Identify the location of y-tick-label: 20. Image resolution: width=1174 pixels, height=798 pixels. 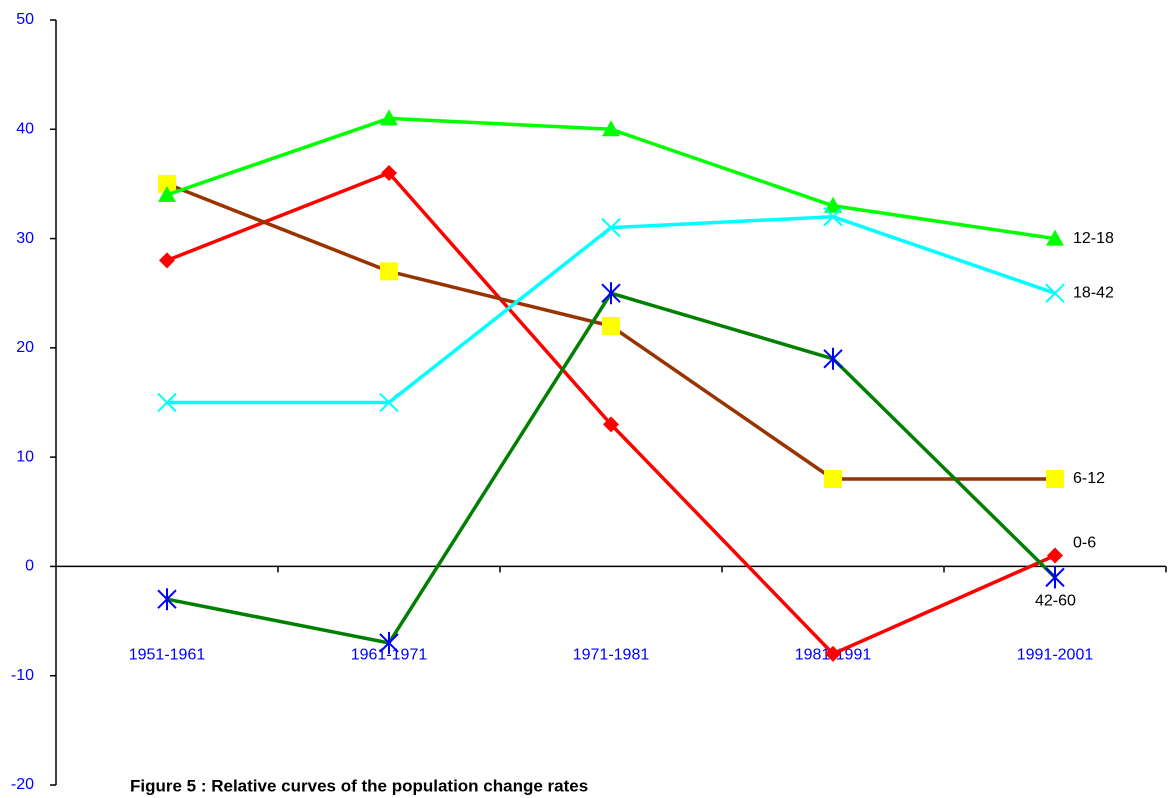
(25, 347).